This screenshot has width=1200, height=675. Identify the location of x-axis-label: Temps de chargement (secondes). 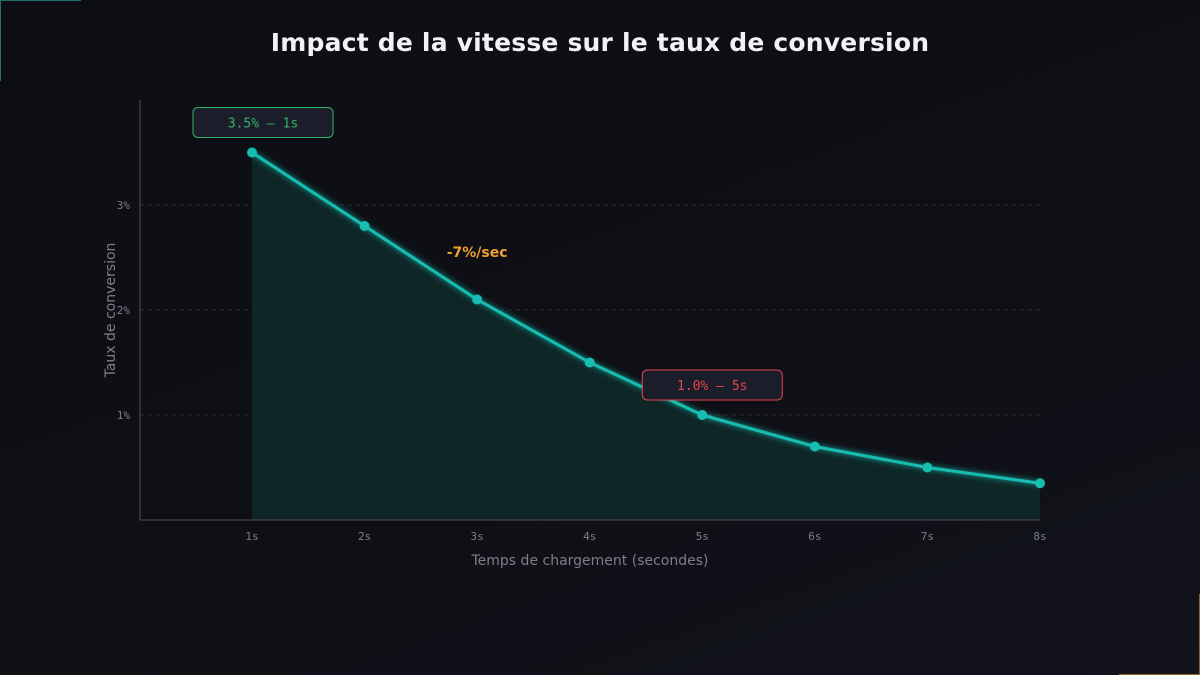
(590, 561).